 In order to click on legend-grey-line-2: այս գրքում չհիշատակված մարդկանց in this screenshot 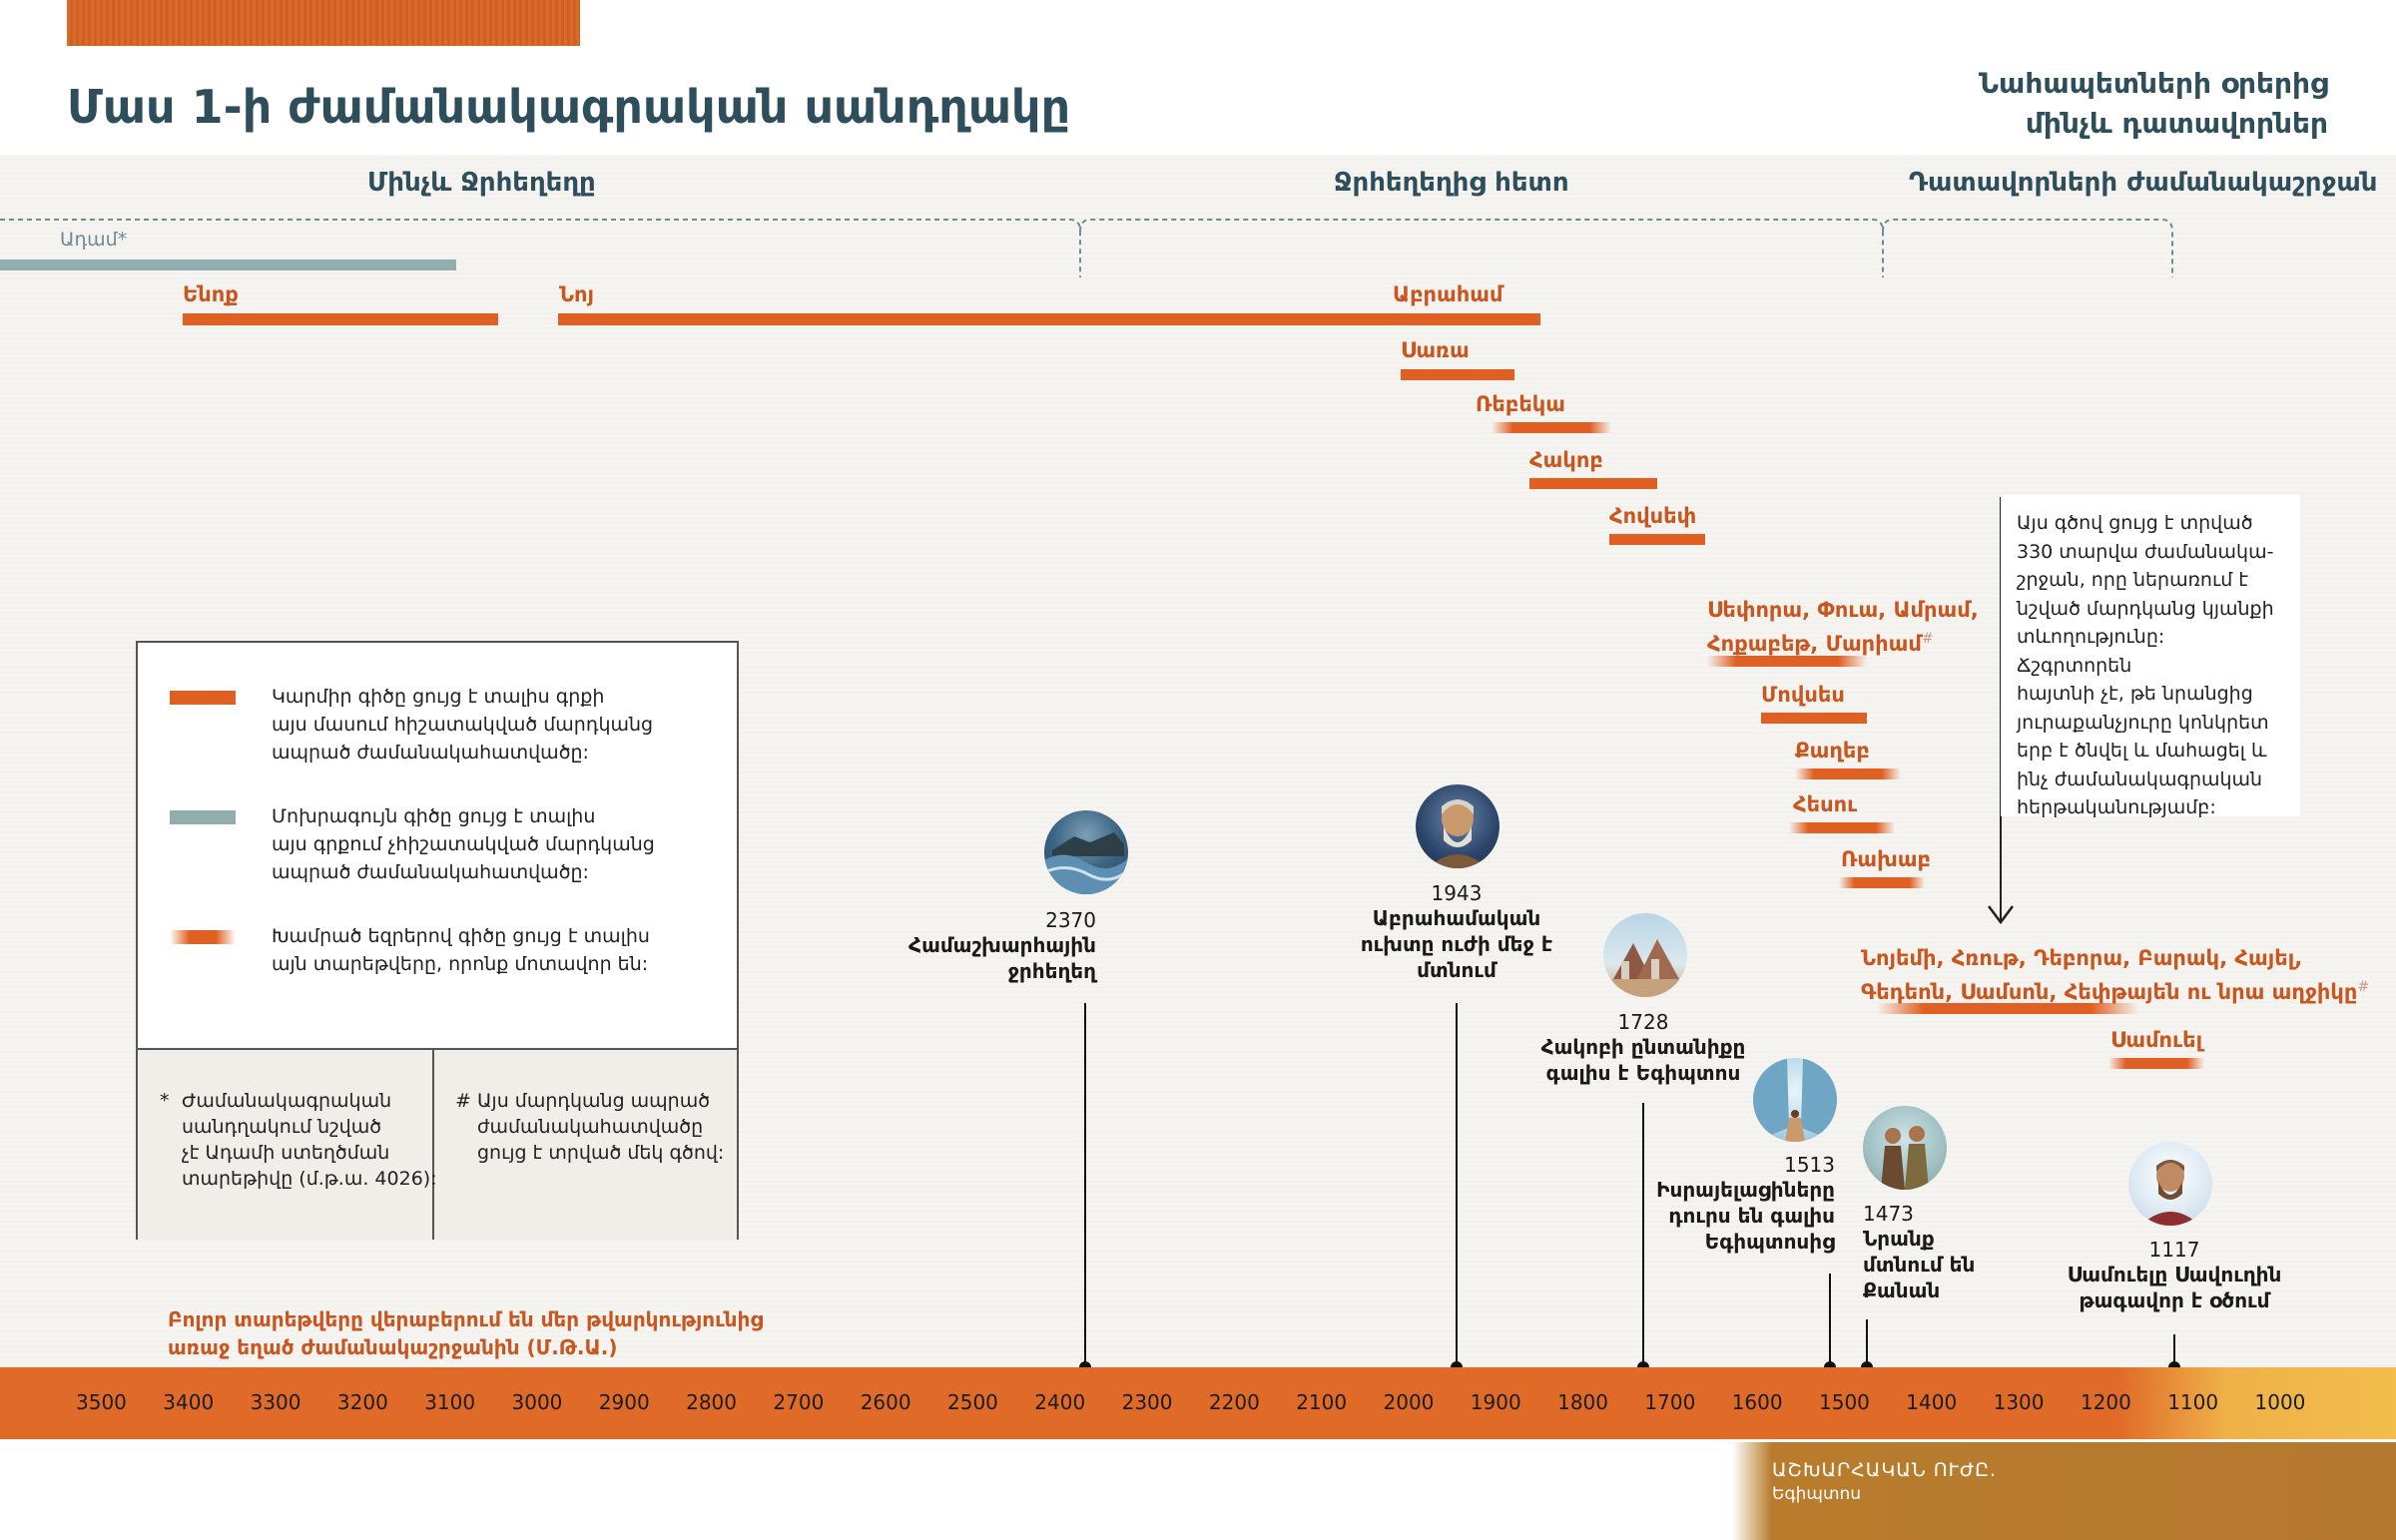, I will do `click(463, 844)`.